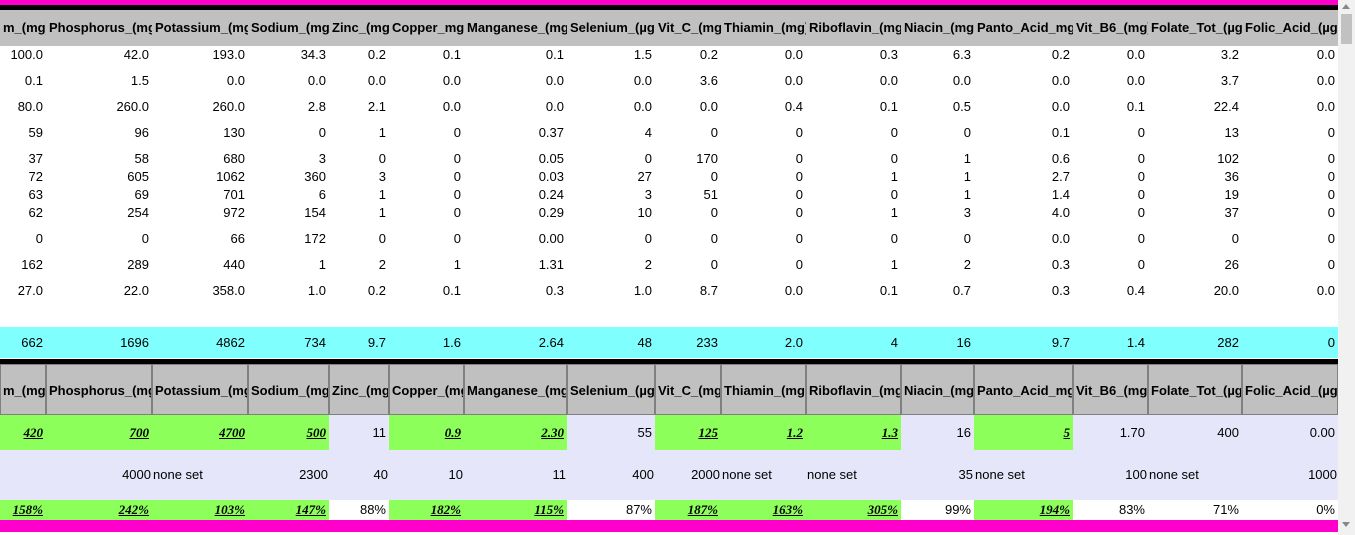 This screenshot has width=1355, height=535. What do you see at coordinates (642, 290) in the screenshot?
I see `data-cell: 1.0` at bounding box center [642, 290].